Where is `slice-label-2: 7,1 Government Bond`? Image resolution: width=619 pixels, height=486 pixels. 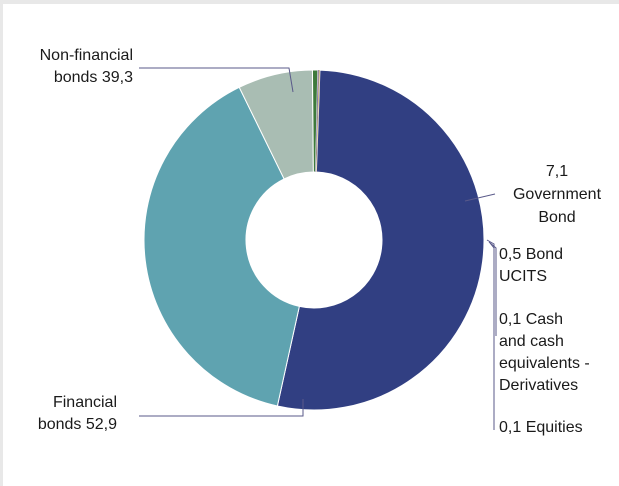 slice-label-2: 7,1 Government Bond is located at coordinates (557, 194).